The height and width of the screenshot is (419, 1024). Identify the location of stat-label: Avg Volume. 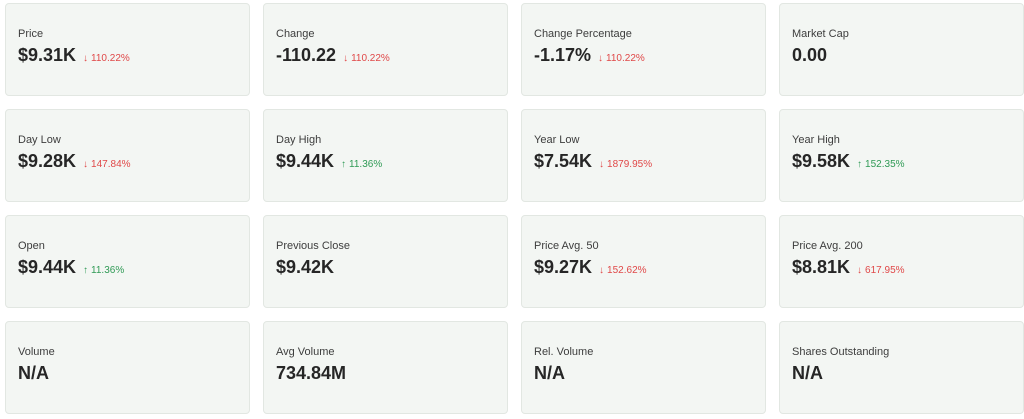
(305, 352).